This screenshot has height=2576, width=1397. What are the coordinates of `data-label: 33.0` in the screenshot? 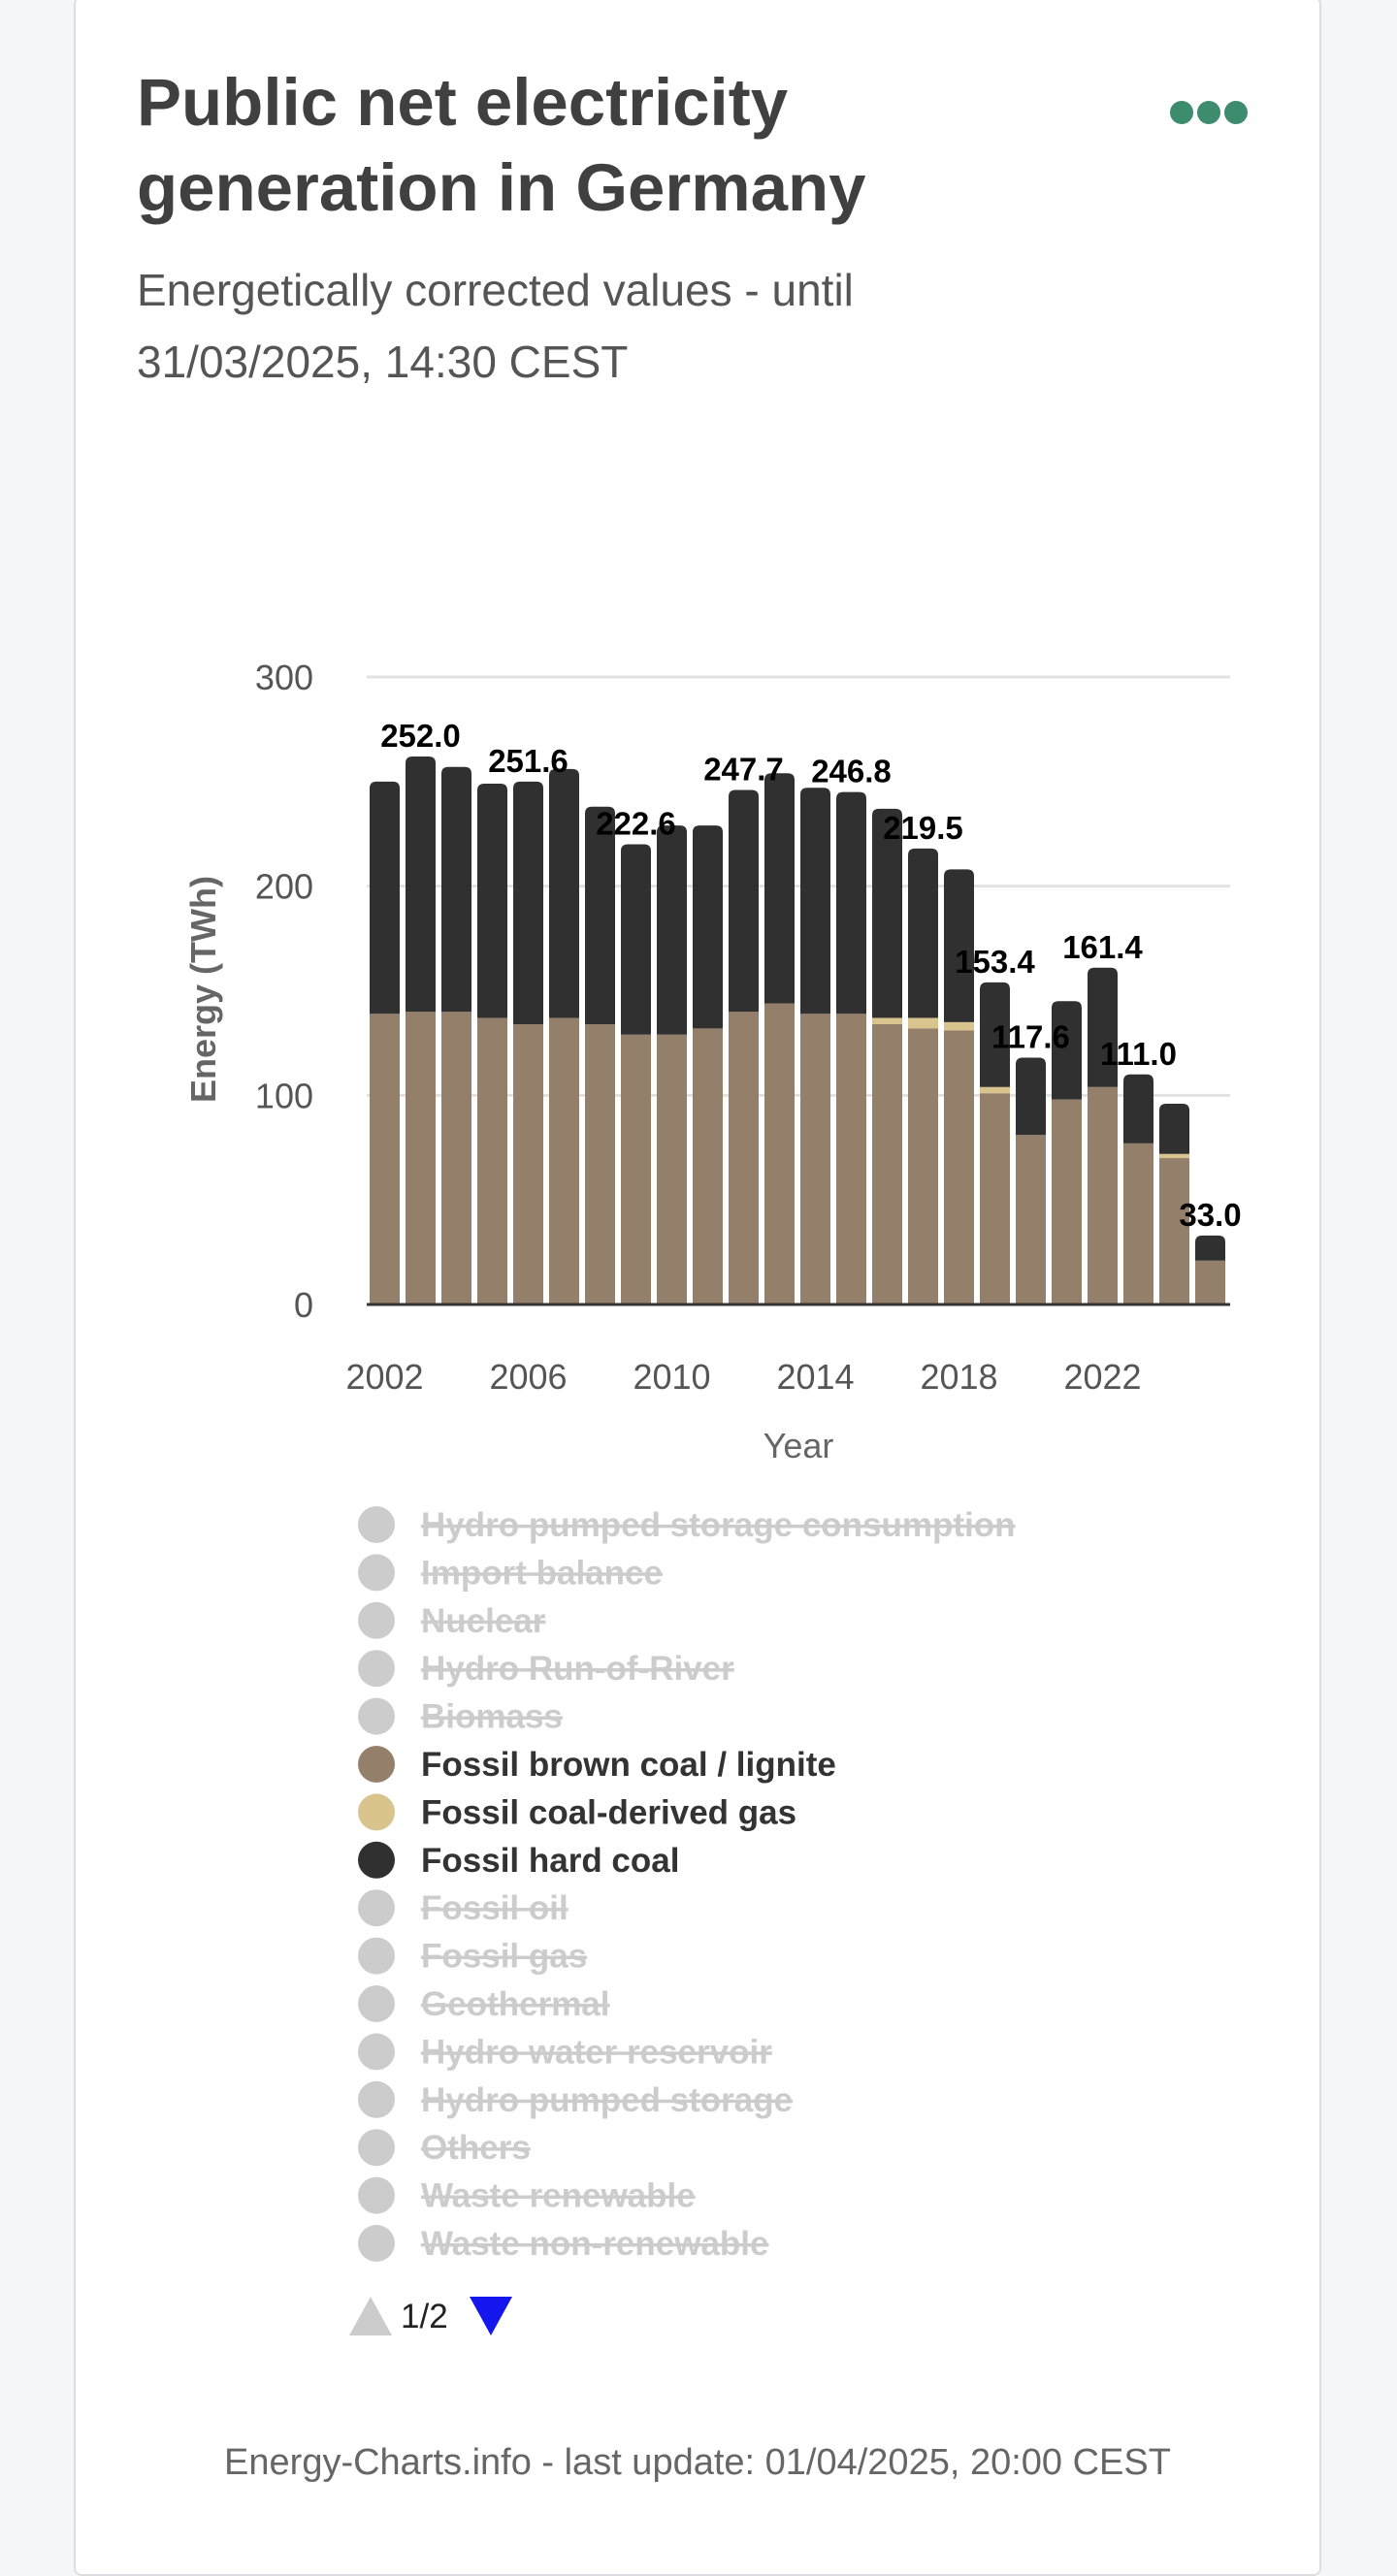 It's located at (1210, 1215).